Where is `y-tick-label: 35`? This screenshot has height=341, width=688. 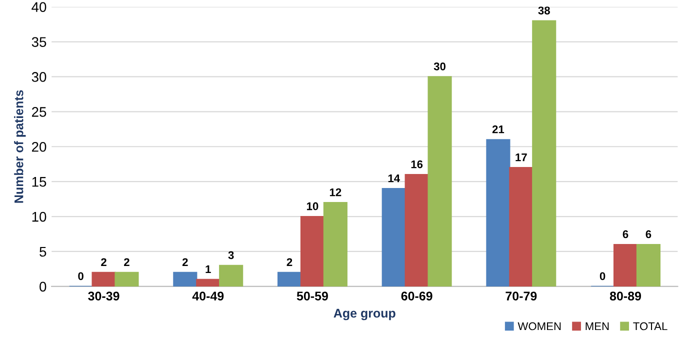
y-tick-label: 35 is located at coordinates (39, 42).